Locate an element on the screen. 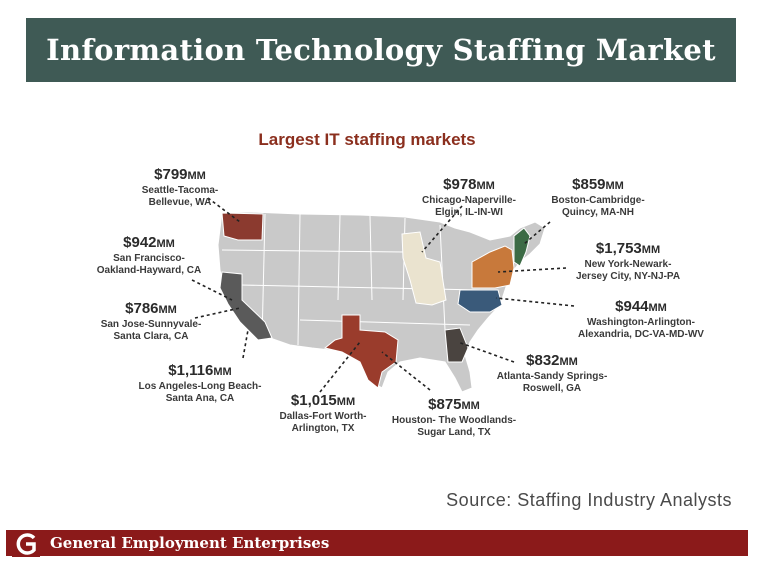  leader-sanjose is located at coordinates (217, 313).